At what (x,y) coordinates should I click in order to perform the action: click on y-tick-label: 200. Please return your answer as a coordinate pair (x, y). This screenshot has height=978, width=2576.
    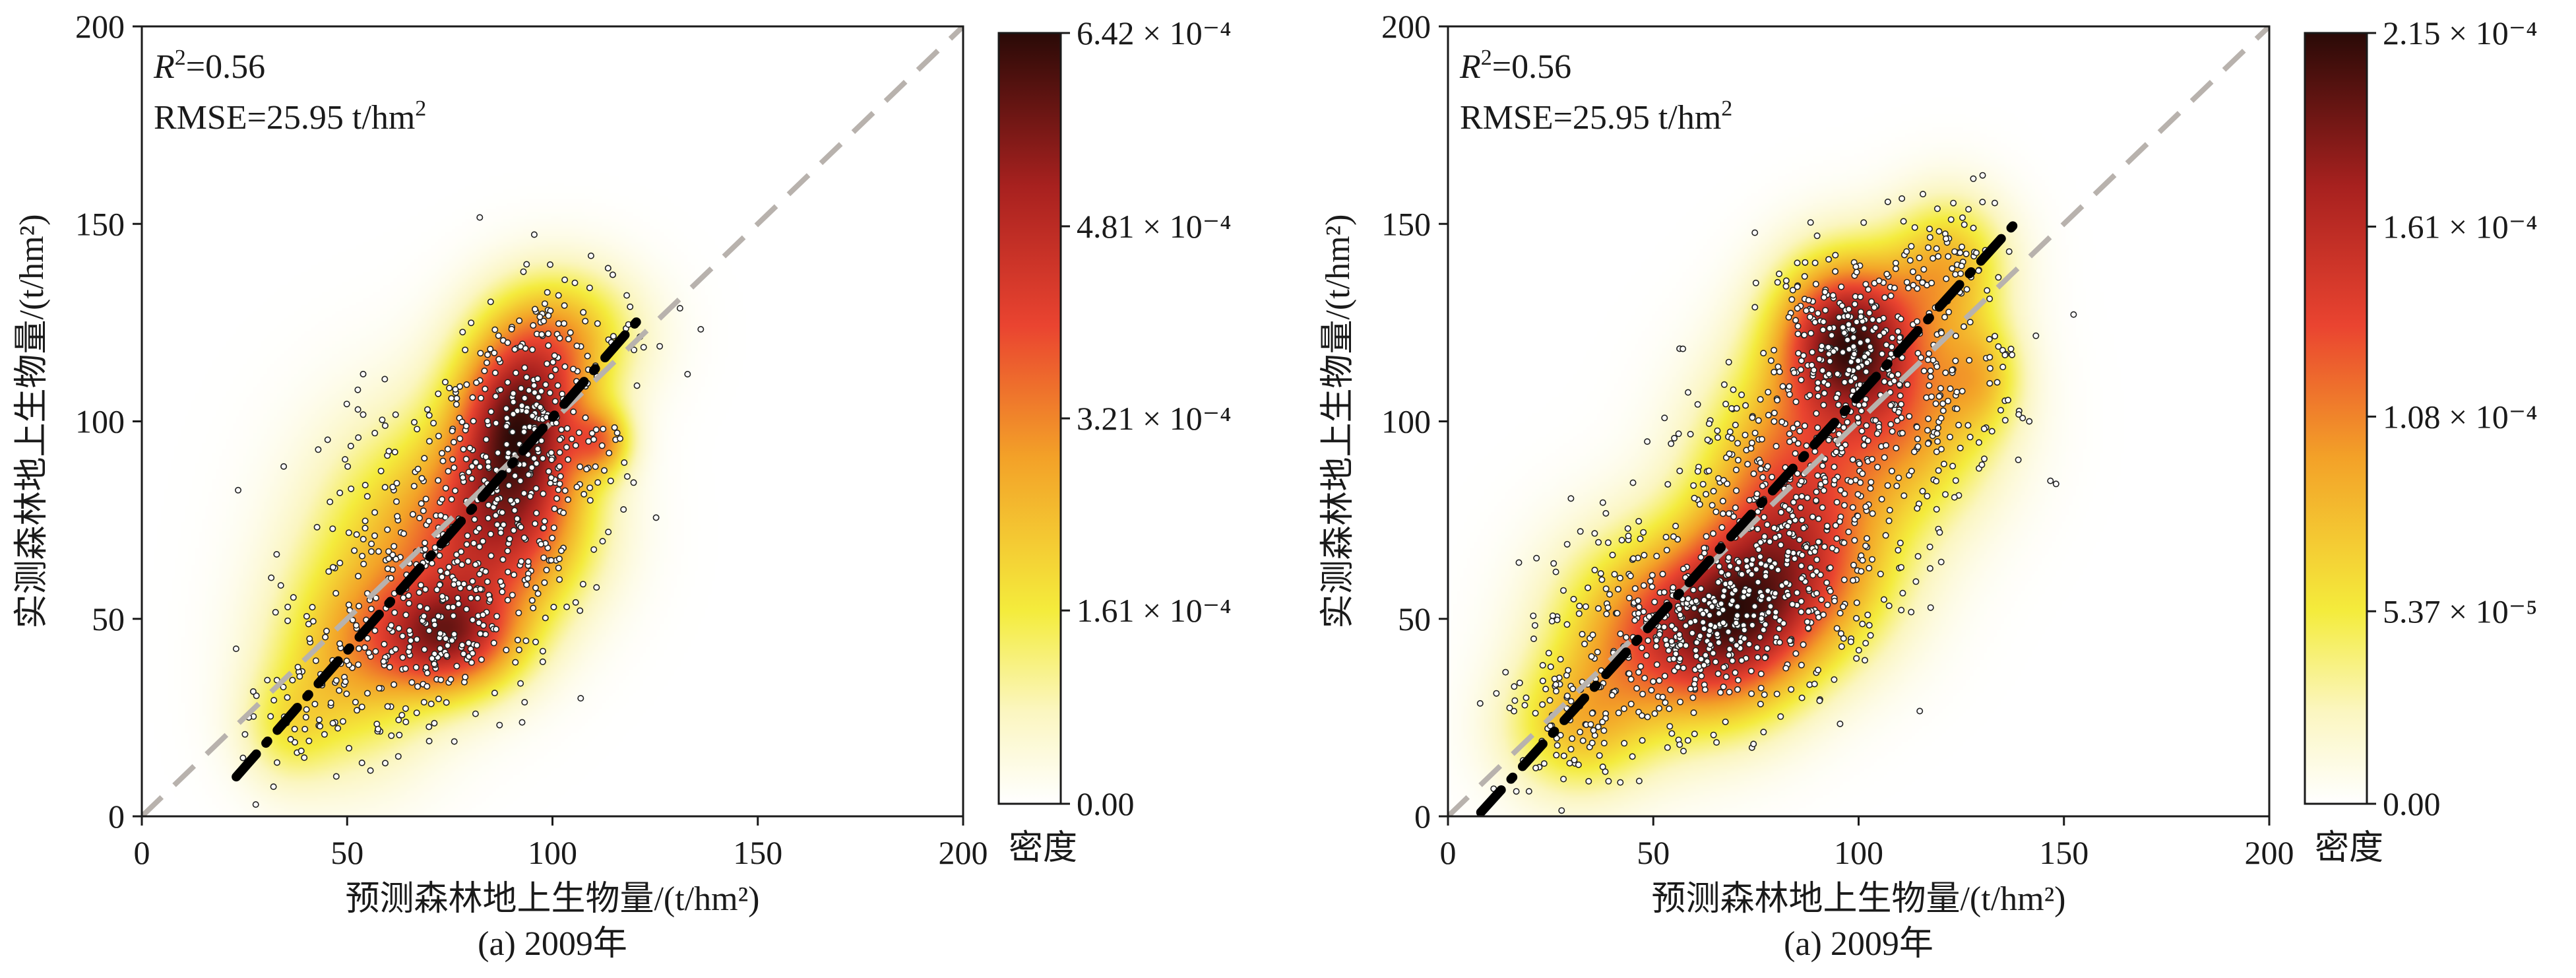
    Looking at the image, I should click on (100, 26).